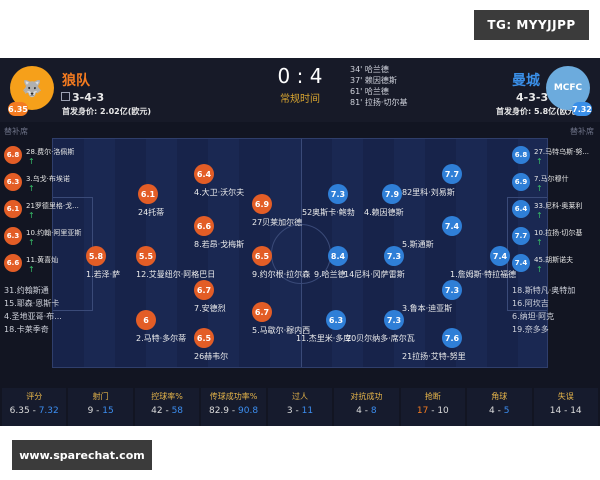 The width and height of the screenshot is (600, 480). Describe the element at coordinates (219, 192) in the screenshot. I see `player-name: 4.大卫·沃尔夫` at that location.